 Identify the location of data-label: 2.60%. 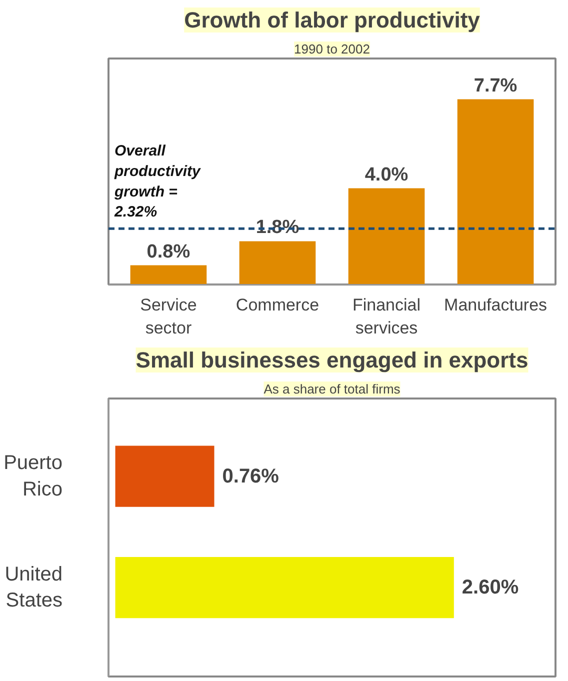
(490, 587).